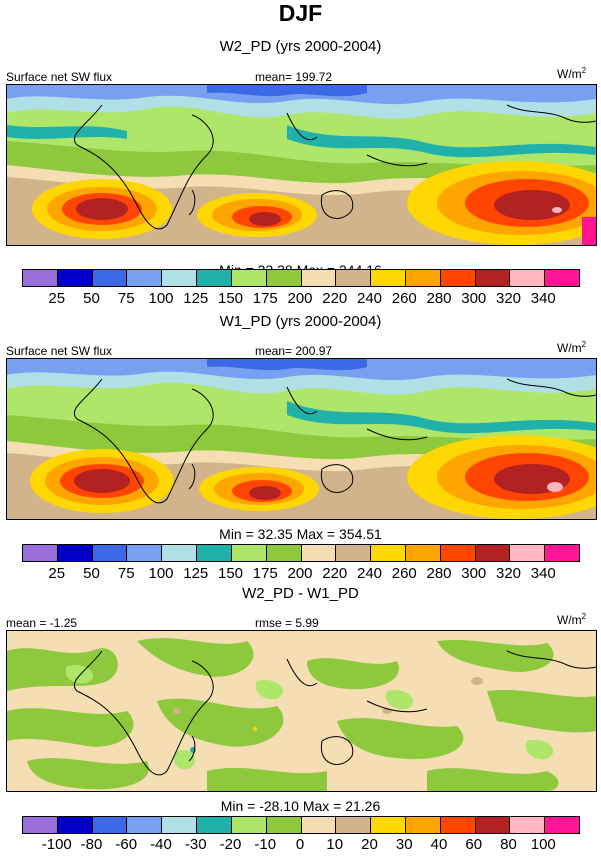  Describe the element at coordinates (195, 844) in the screenshot. I see `tick-label: -30` at that location.